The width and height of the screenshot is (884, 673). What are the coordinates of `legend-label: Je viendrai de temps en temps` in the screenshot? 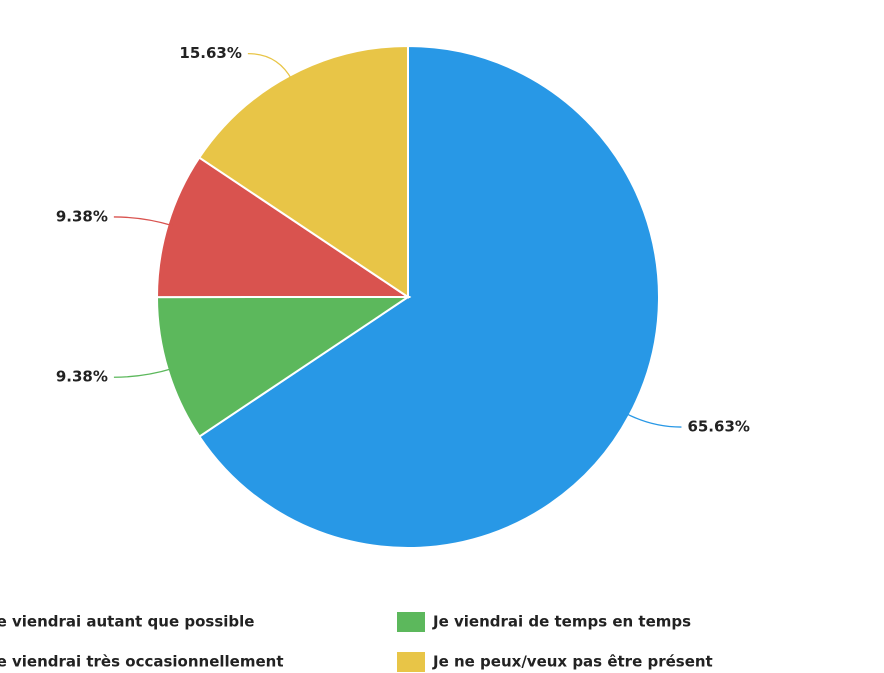 It's located at (561, 622).